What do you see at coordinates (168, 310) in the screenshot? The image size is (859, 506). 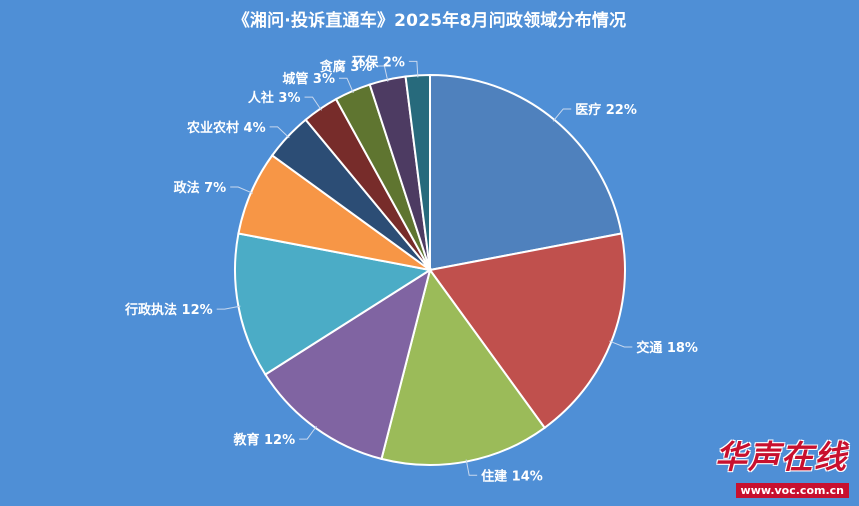 I see `slice-label-5: 行政执法 12%` at bounding box center [168, 310].